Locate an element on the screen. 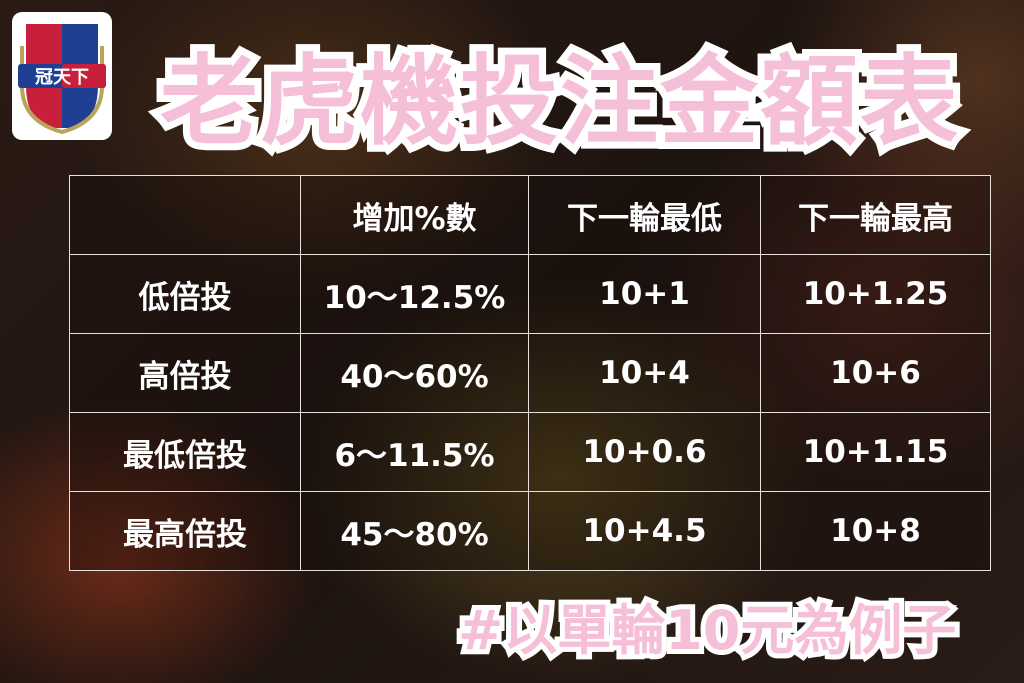 This screenshot has width=1024, height=683. table-row: 低倍投 10～12.5% 10+1 10+1.25 is located at coordinates (530, 294).